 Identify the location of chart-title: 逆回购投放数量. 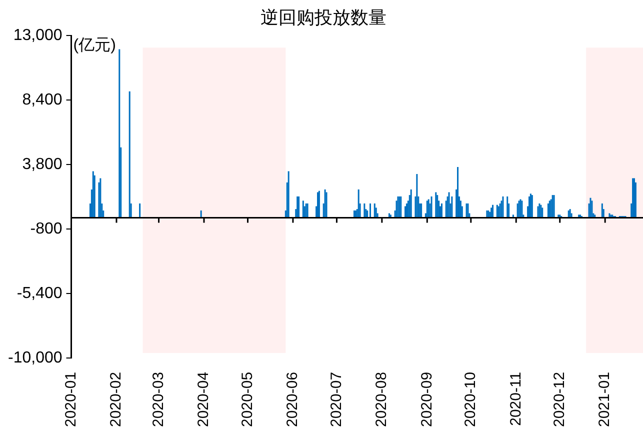
(323, 17).